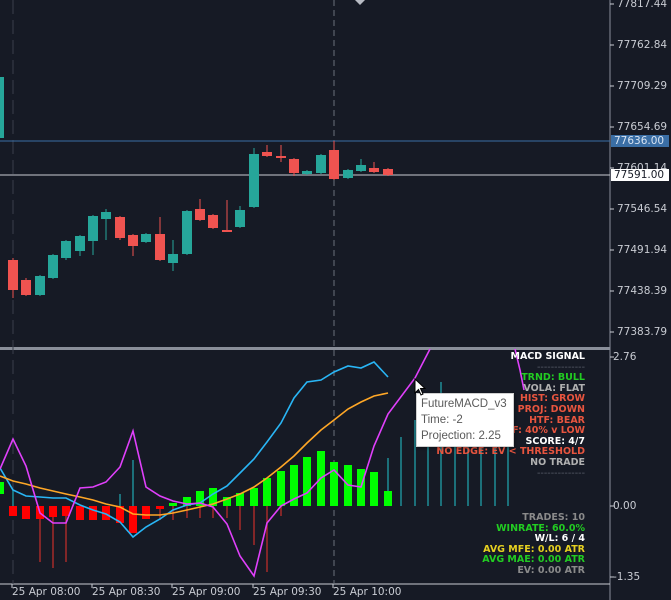  Describe the element at coordinates (551, 409) in the screenshot. I see `signal-panel-line: PROJ: DOWN` at that location.